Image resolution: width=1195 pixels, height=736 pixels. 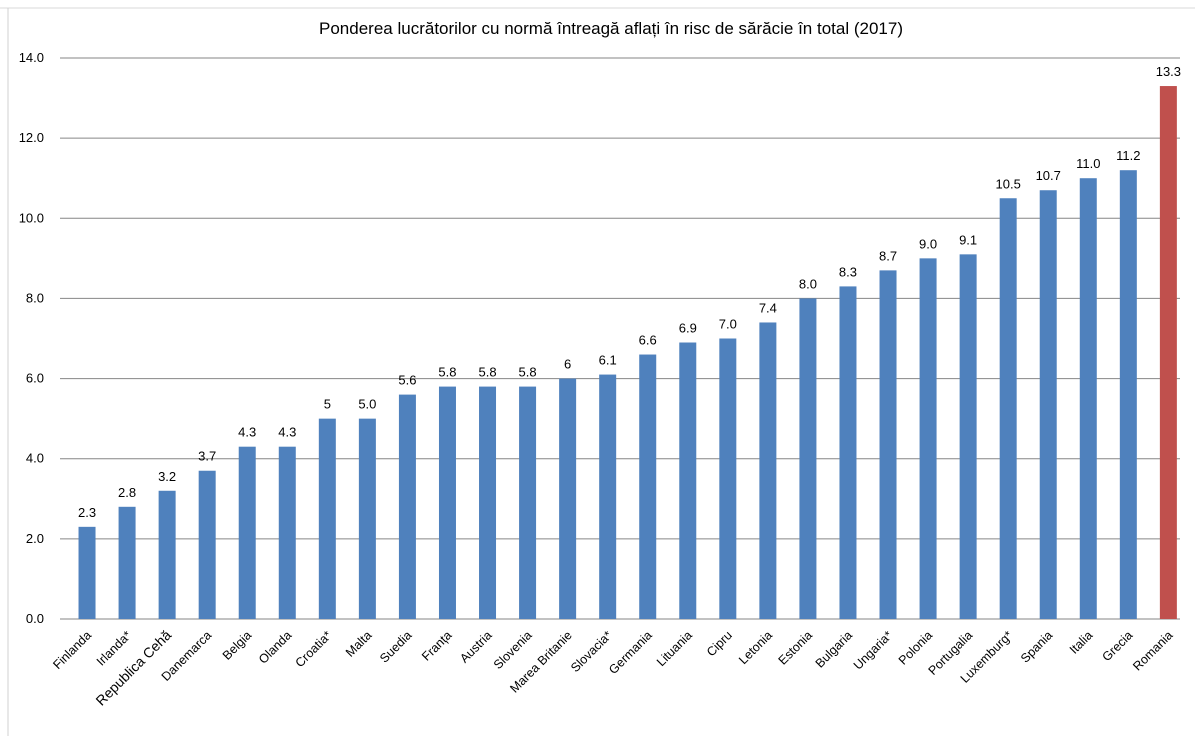 I want to click on data-label: 9.0, so click(x=928, y=243).